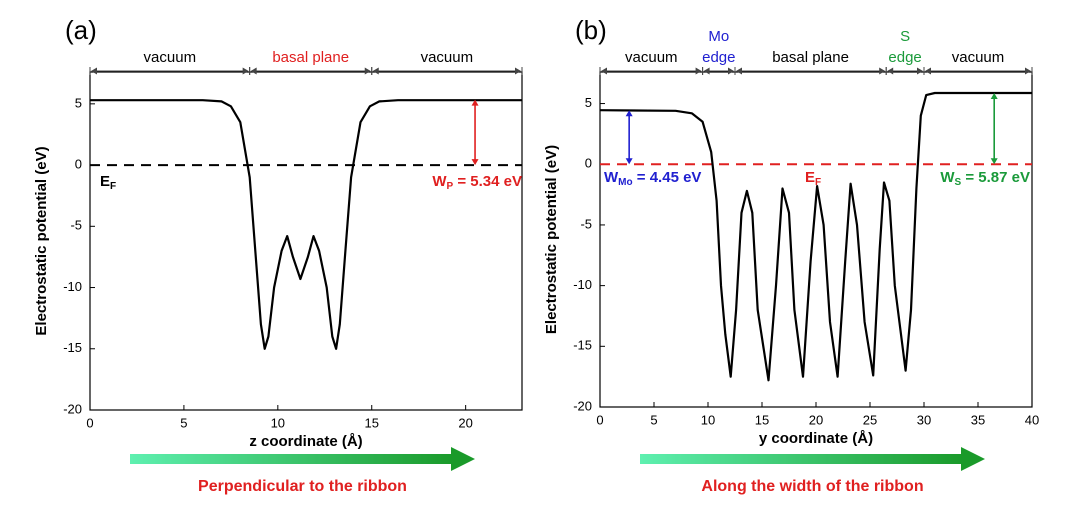 Image resolution: width=1080 pixels, height=510 pixels. I want to click on wf-sub: Mo, so click(625, 182).